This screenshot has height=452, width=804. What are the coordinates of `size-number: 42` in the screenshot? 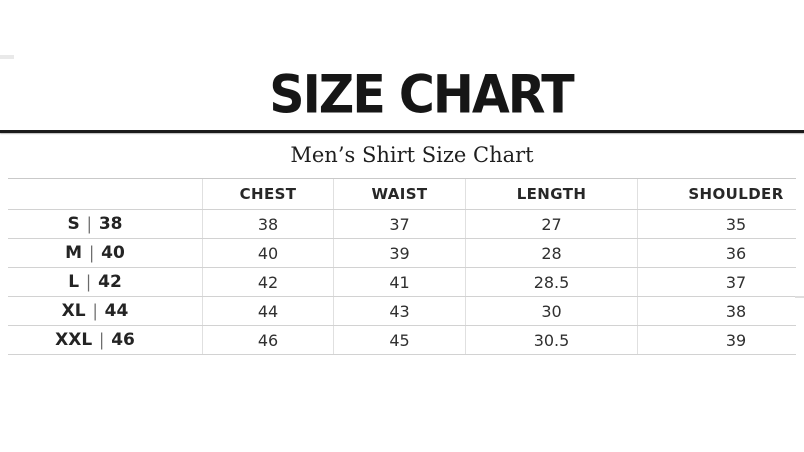 It's located at (110, 282).